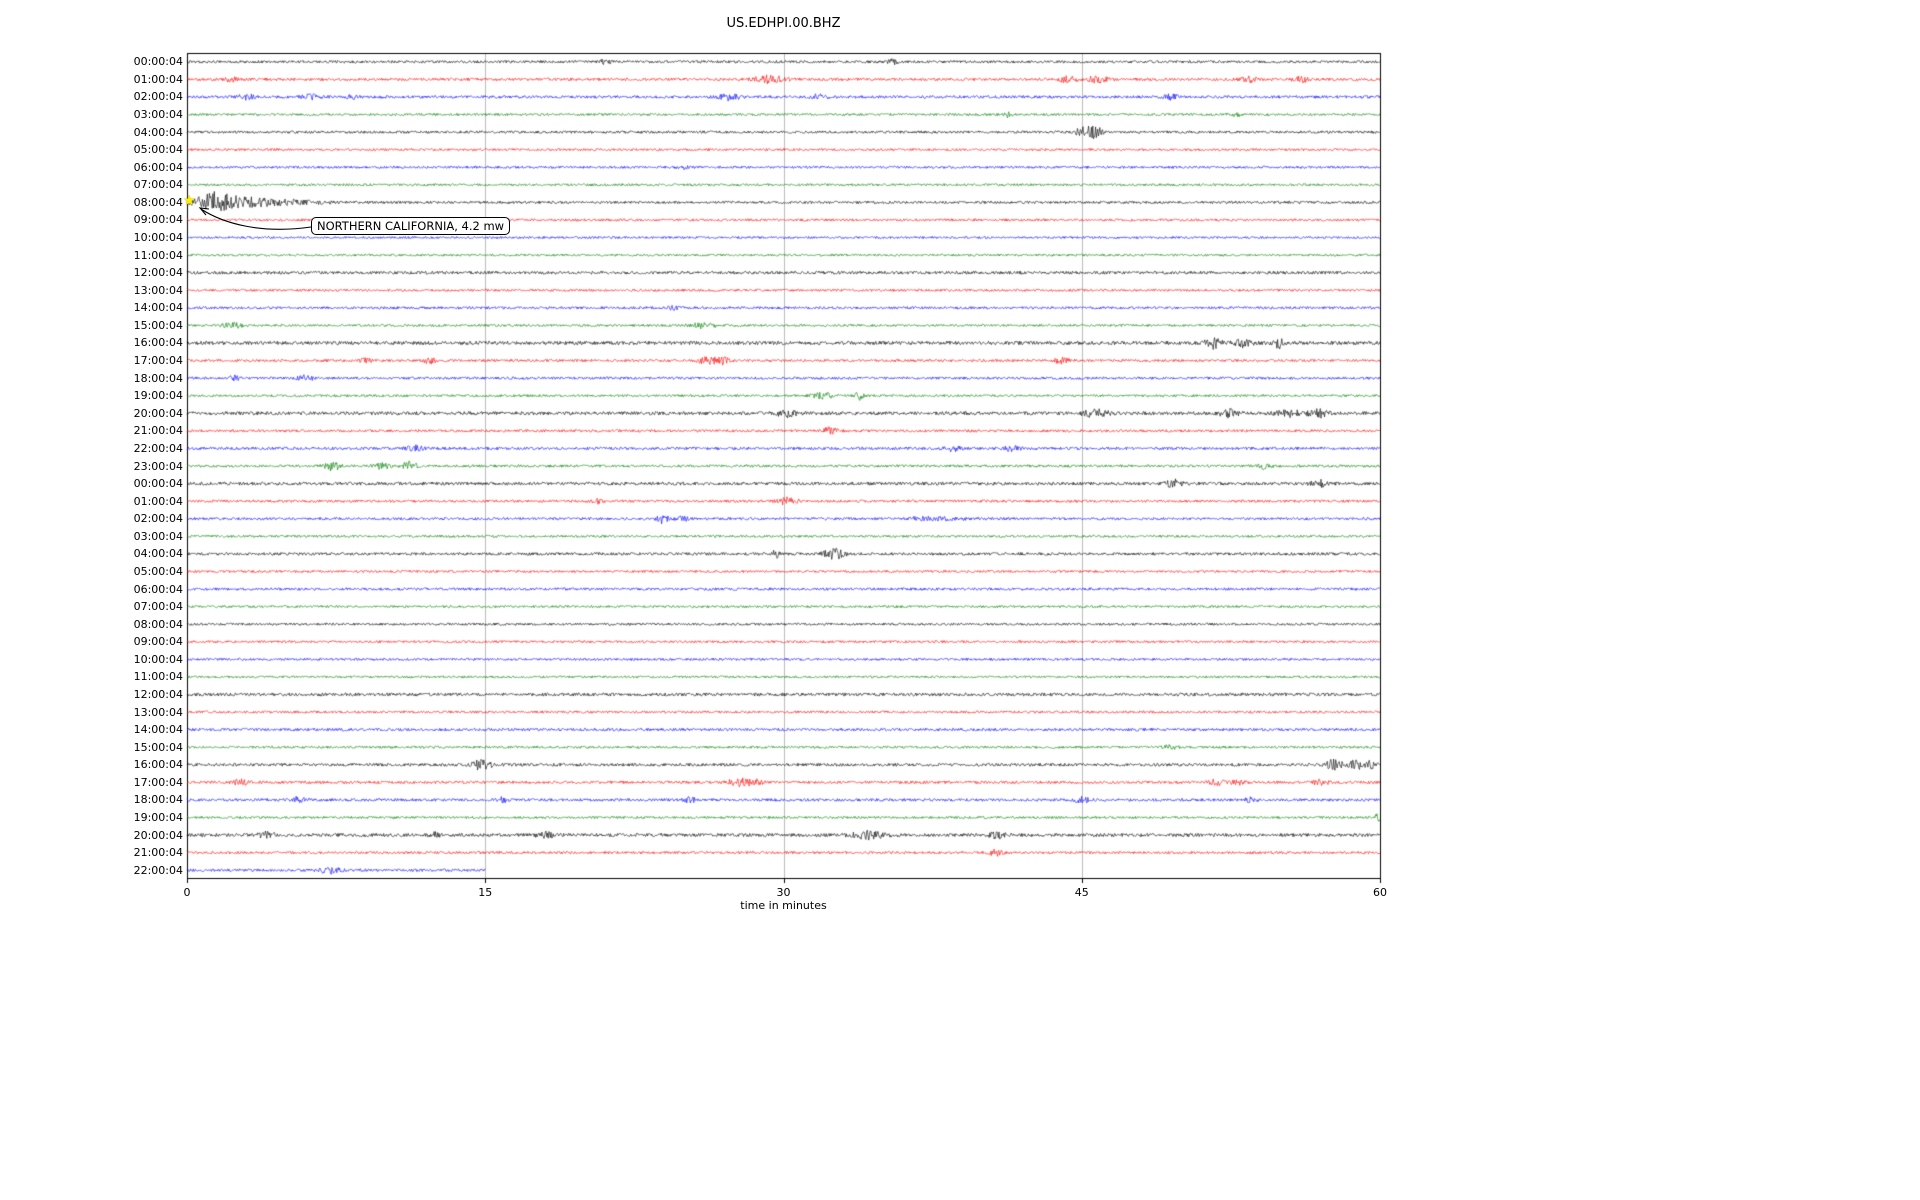  Describe the element at coordinates (783, 905) in the screenshot. I see `x-axis-label: time in minutes` at that location.